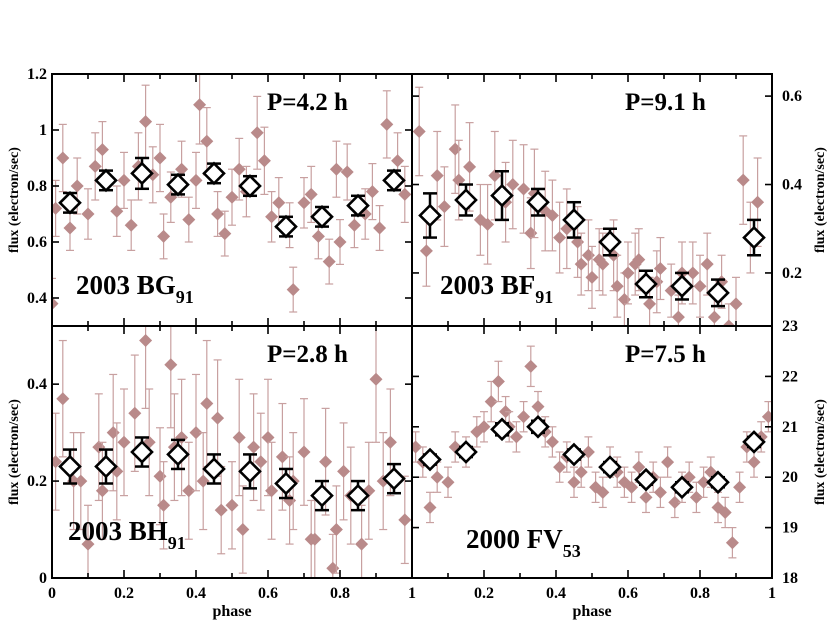  What do you see at coordinates (307, 354) in the screenshot?
I see `period-label: P=2.8 h` at bounding box center [307, 354].